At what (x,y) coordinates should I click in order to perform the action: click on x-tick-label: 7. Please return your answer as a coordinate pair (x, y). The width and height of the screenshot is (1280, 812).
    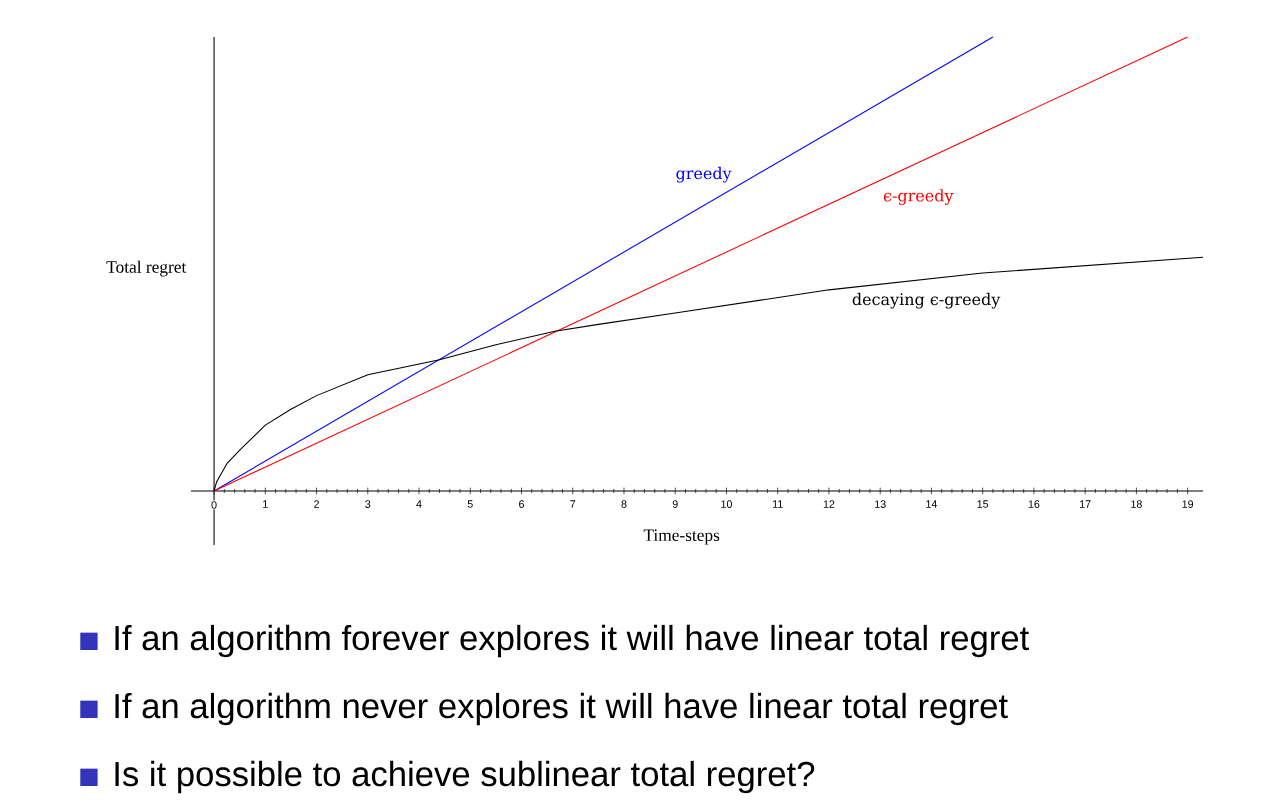
    Looking at the image, I should click on (573, 504).